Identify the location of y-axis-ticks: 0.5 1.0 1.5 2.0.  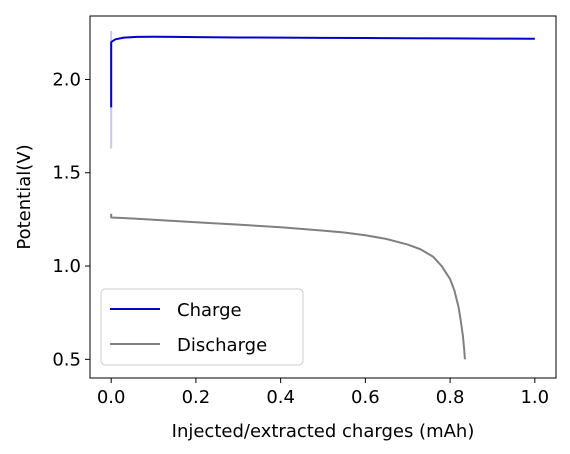
(71, 219).